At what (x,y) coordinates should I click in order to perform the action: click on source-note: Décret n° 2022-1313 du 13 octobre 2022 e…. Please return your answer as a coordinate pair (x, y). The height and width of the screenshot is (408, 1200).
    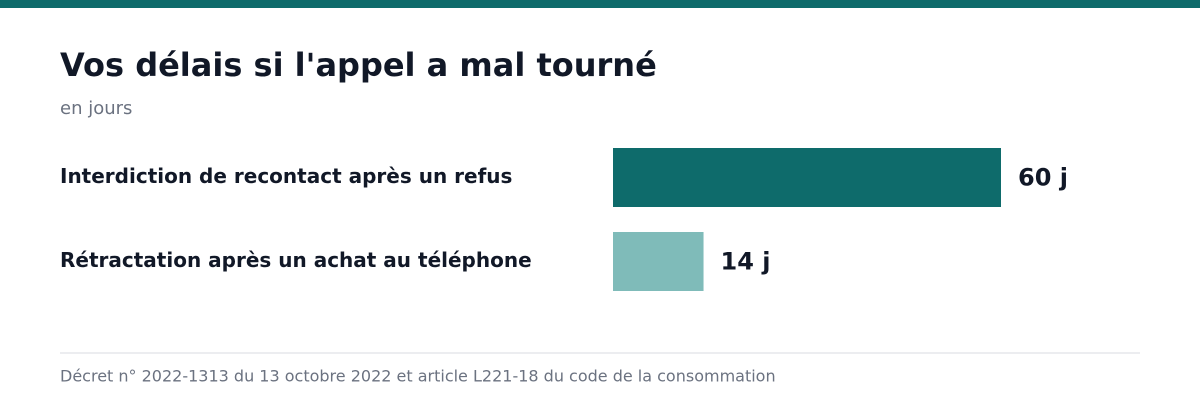
    Looking at the image, I should click on (418, 376).